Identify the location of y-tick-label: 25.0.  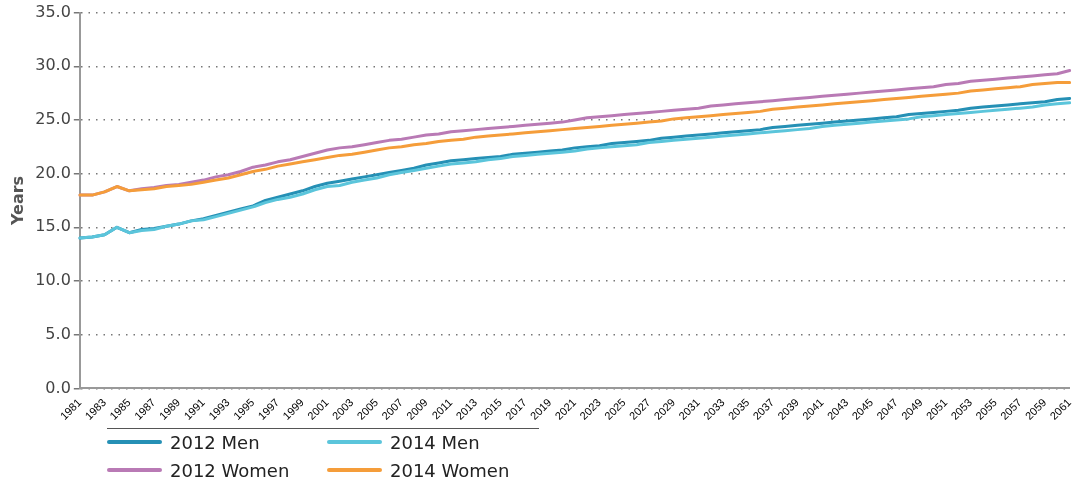
(53, 119).